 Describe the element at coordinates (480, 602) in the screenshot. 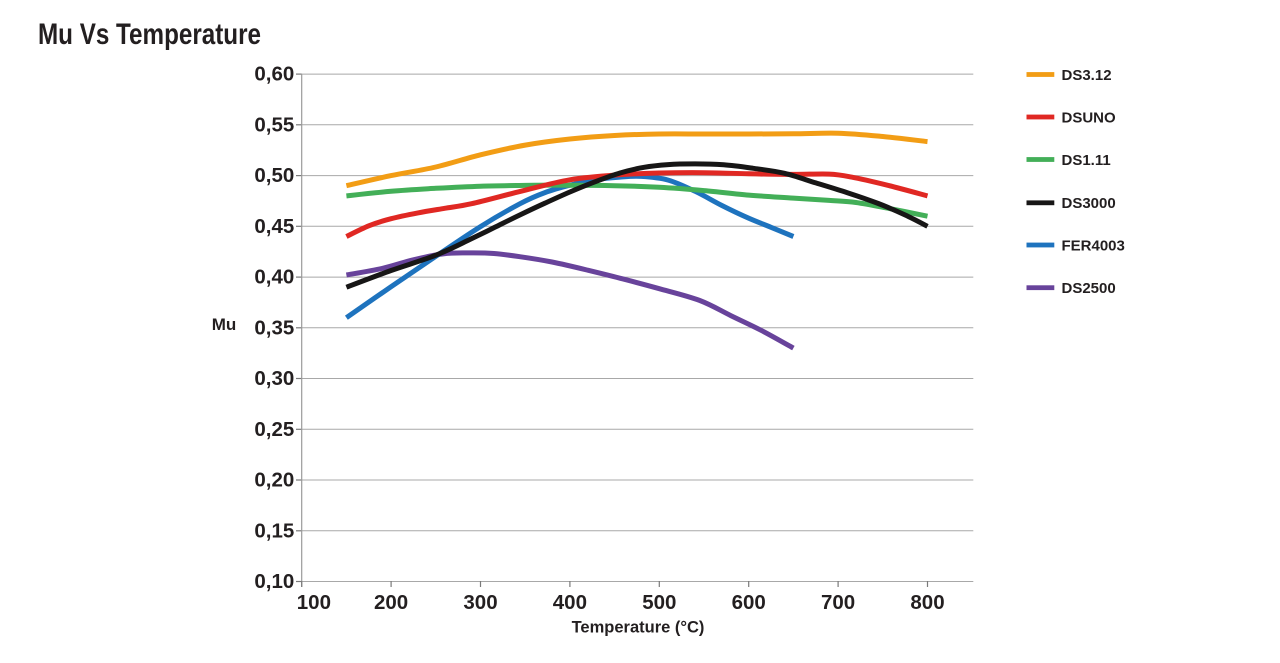

I see `svg-text: 300` at that location.